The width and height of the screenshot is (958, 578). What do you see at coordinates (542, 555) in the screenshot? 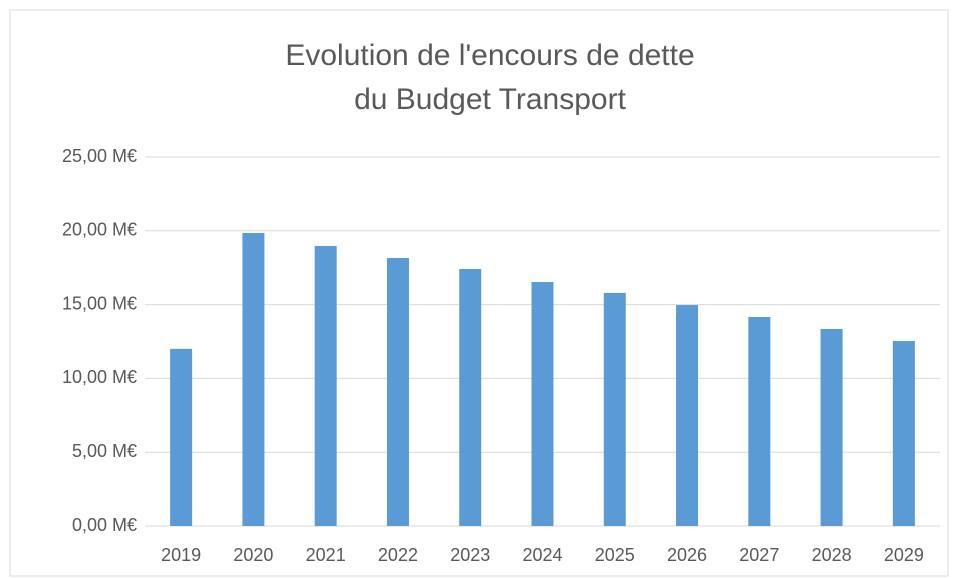
I see `x-tick-label: 2024` at bounding box center [542, 555].